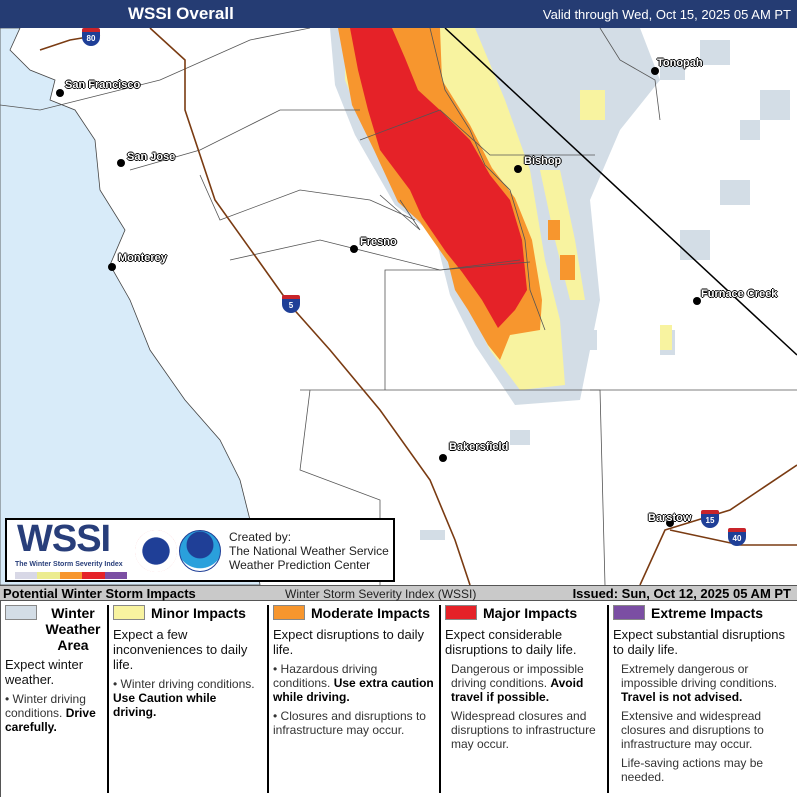 The width and height of the screenshot is (797, 797). What do you see at coordinates (692, 770) in the screenshot?
I see `legend-bullet: Life-saving actions may be needed.` at bounding box center [692, 770].